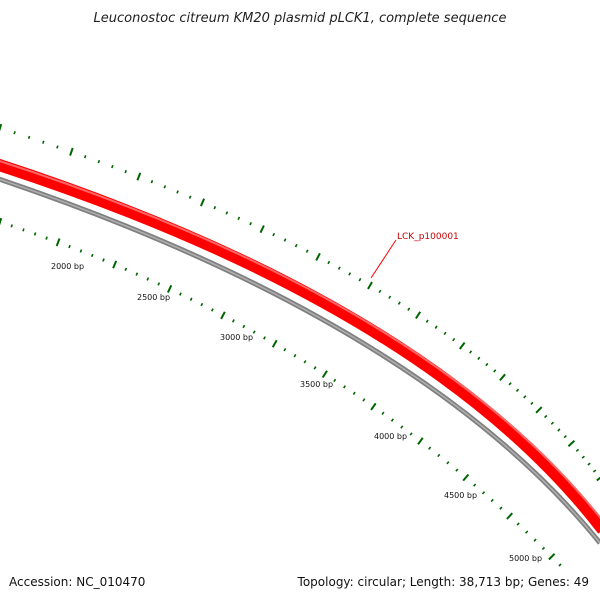 This screenshot has width=600, height=600. Describe the element at coordinates (67, 266) in the screenshot. I see `scale-label-2000: 2000 bp` at that location.